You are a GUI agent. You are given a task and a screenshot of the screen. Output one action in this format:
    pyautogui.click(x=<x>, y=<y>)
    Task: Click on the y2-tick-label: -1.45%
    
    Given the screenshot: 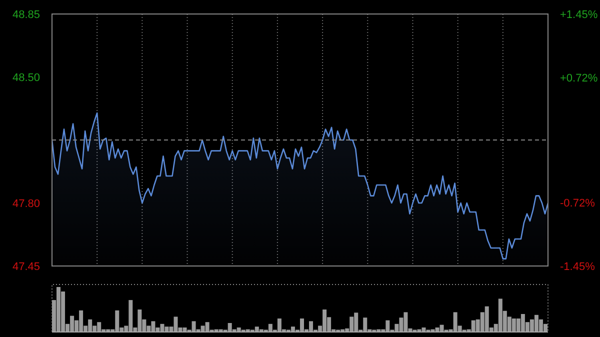 What is the action you would take?
    pyautogui.click(x=578, y=267)
    